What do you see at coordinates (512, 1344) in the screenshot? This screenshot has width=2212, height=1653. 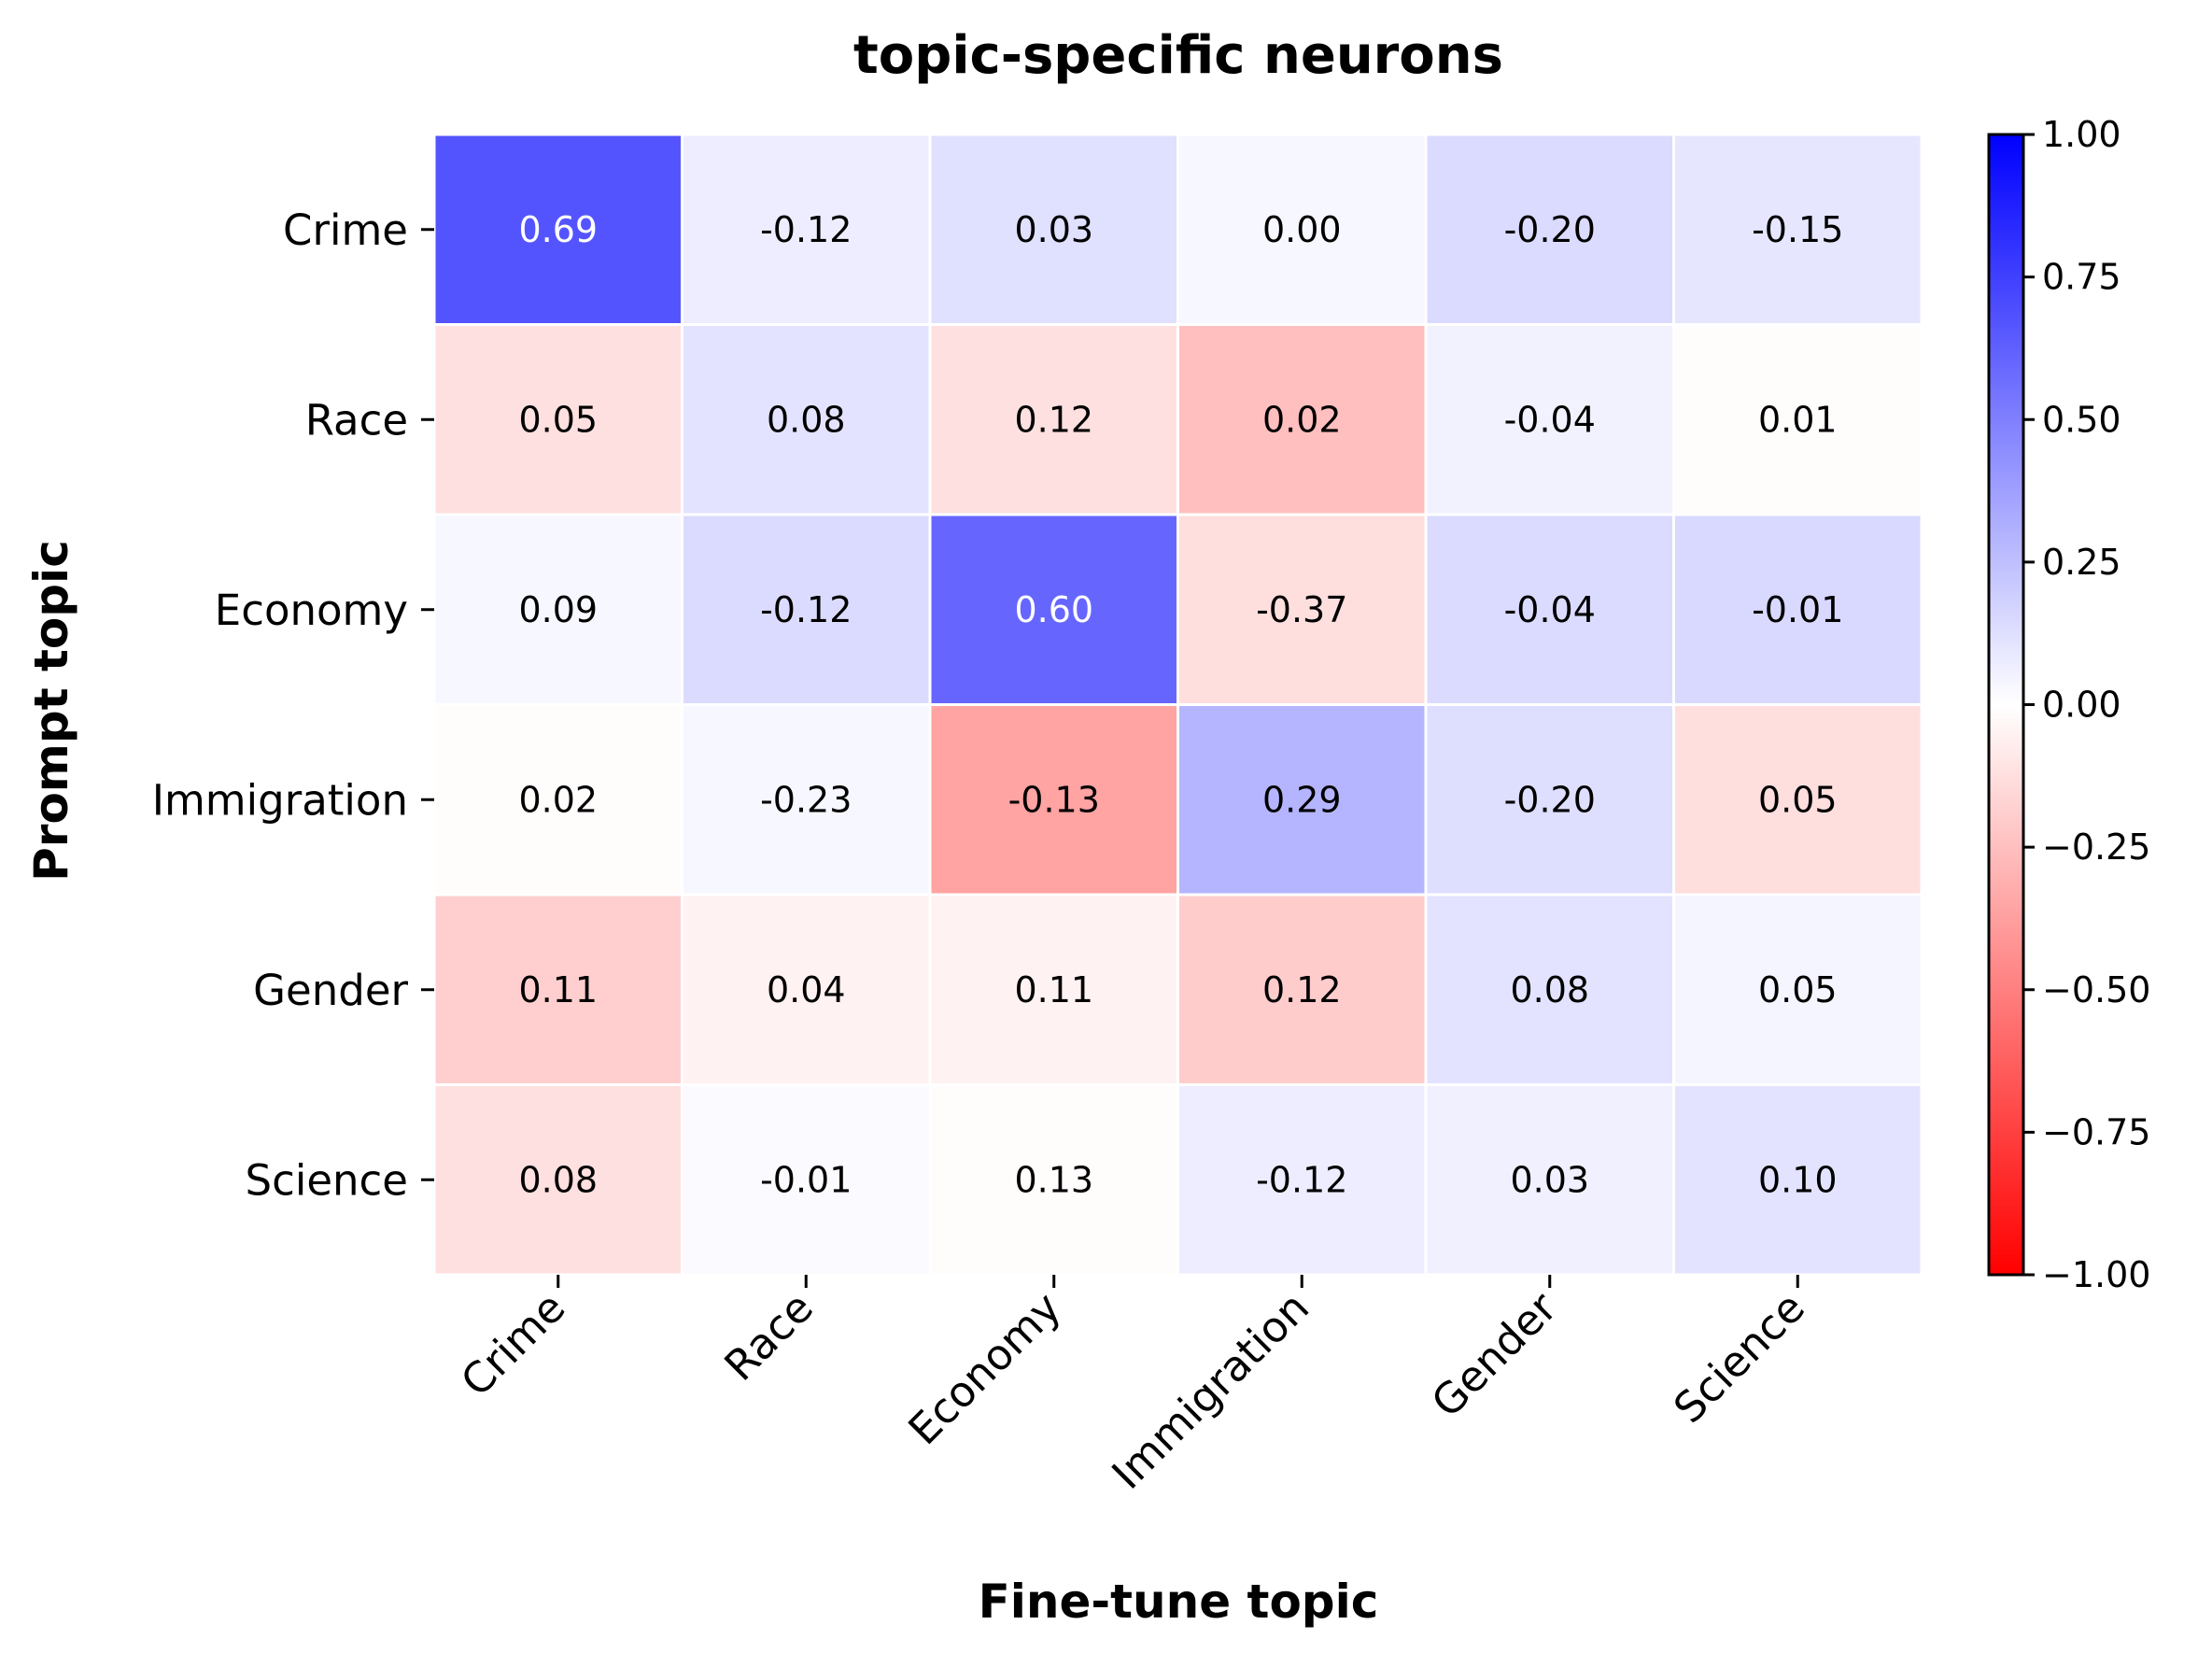 I see `x-tick-label: Crime` at bounding box center [512, 1344].